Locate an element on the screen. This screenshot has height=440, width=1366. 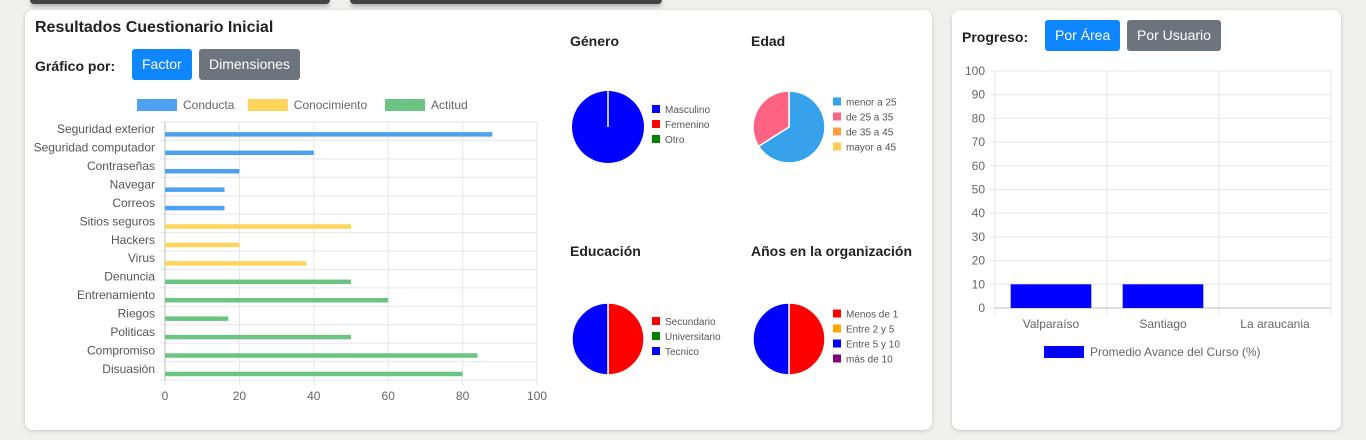
y-tick-label: 20 is located at coordinates (979, 261).